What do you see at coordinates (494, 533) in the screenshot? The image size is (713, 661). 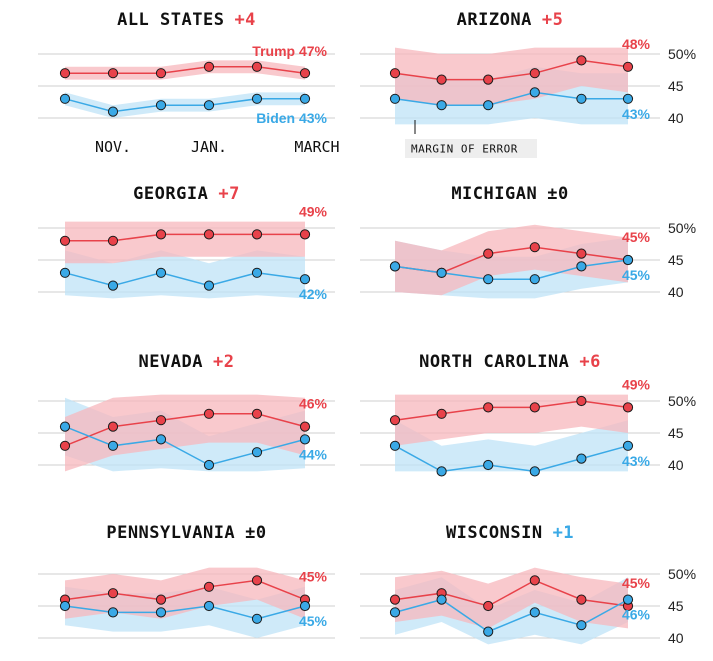 I see `panel-state-name: WISCONSIN` at bounding box center [494, 533].